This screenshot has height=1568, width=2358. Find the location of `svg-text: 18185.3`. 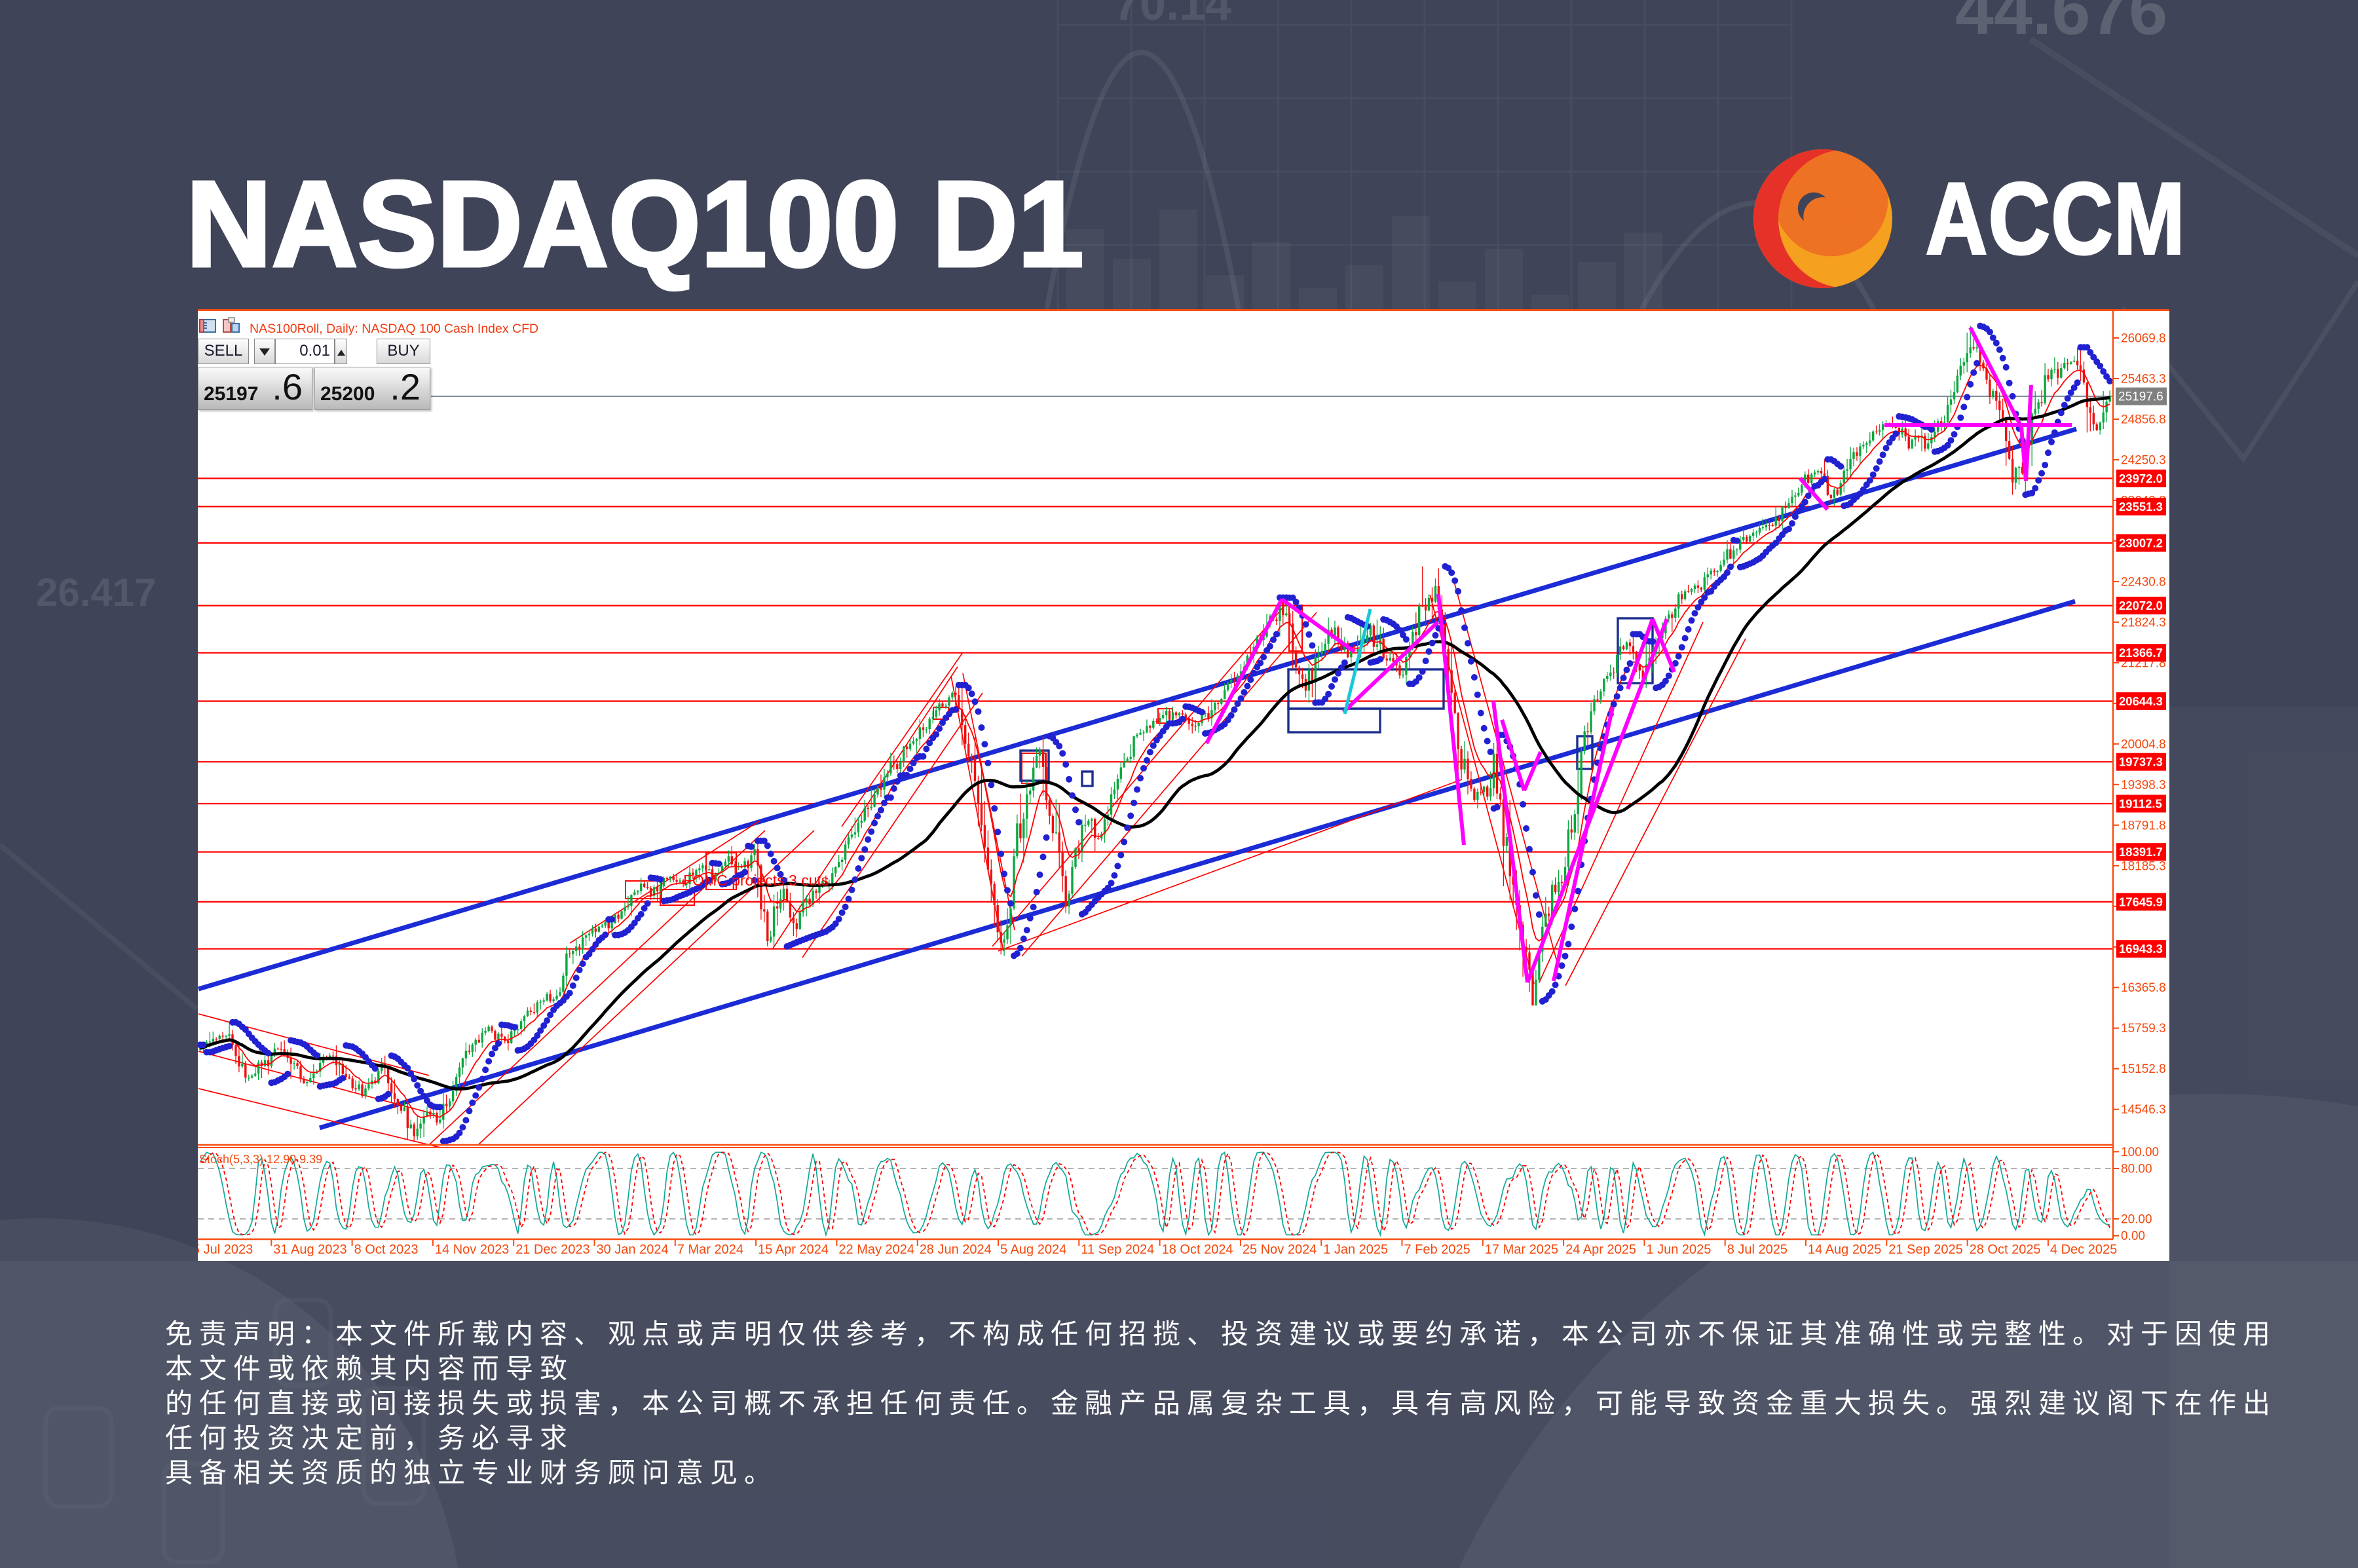

svg-text: 18185.3 is located at coordinates (2144, 866).